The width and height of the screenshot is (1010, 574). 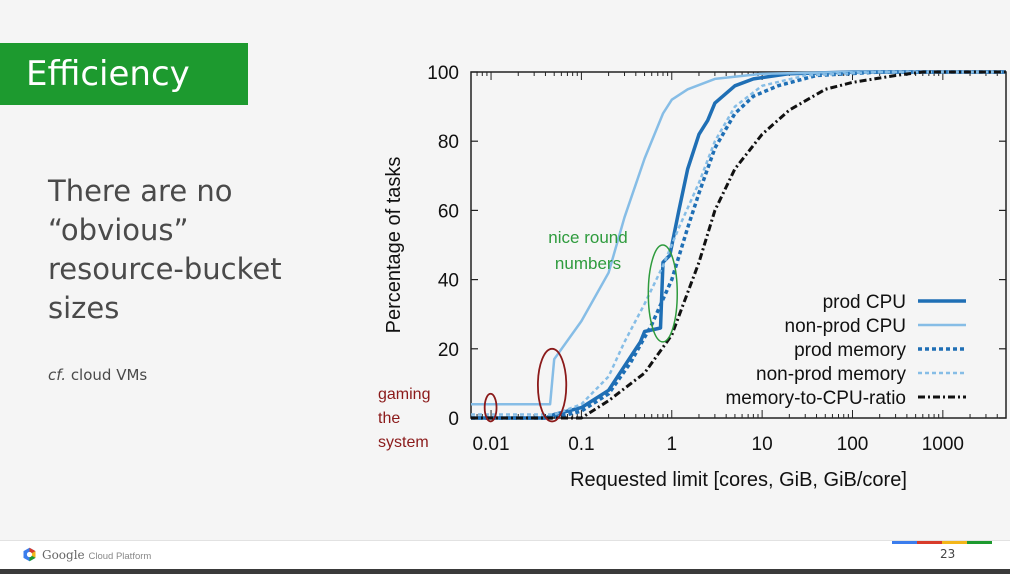 I want to click on note-prefix: cf., so click(x=57, y=375).